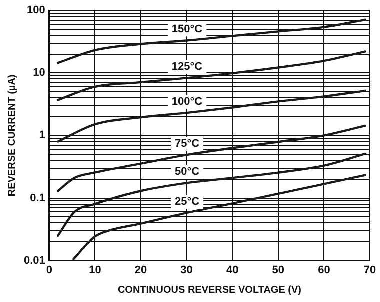  What do you see at coordinates (324, 270) in the screenshot?
I see `x-tick-label: 60` at bounding box center [324, 270].